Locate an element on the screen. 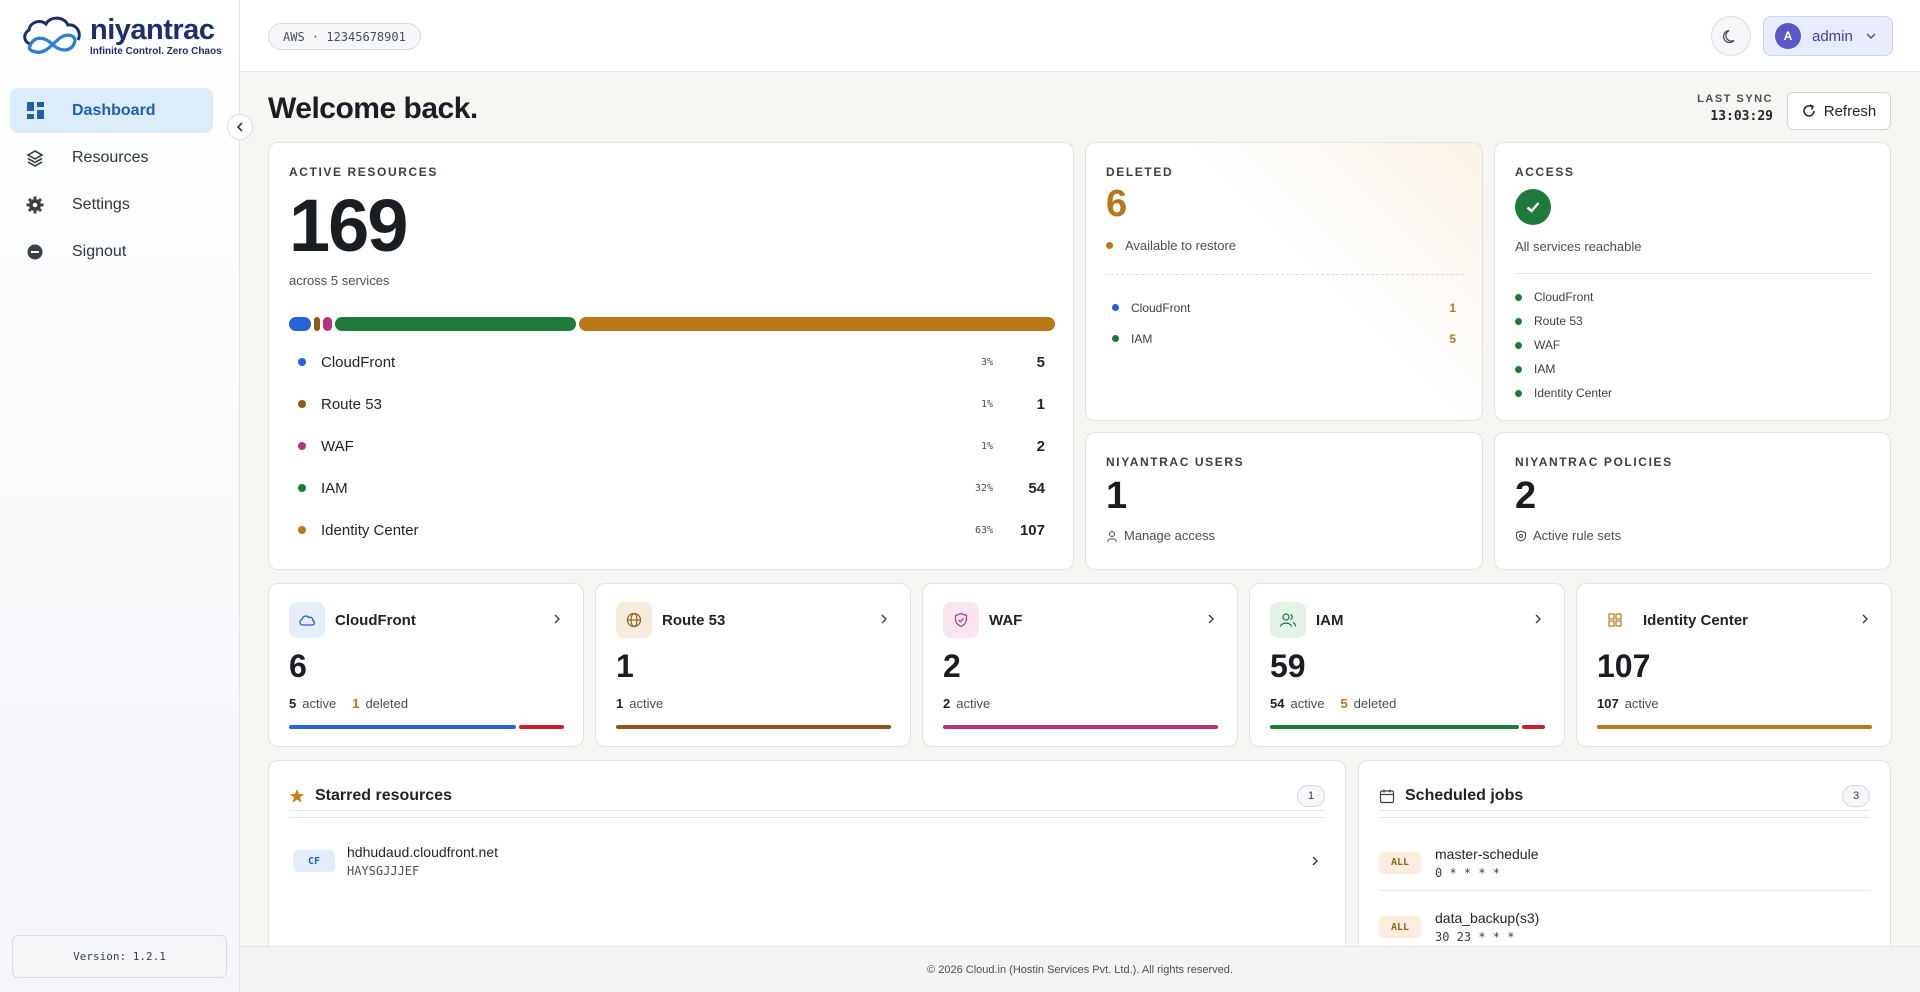  gear-icon is located at coordinates (35, 205).